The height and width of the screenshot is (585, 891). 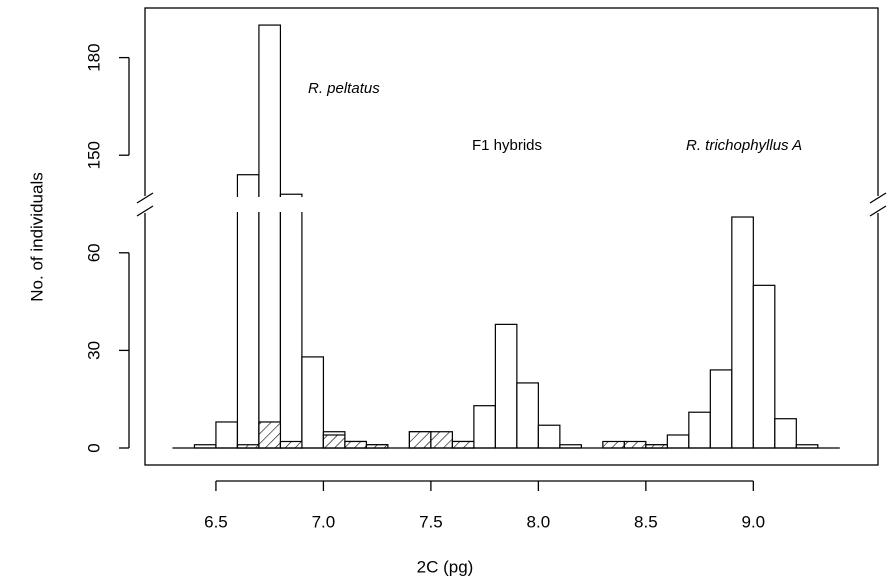 I want to click on x-tick-label: 8.0, so click(x=539, y=521).